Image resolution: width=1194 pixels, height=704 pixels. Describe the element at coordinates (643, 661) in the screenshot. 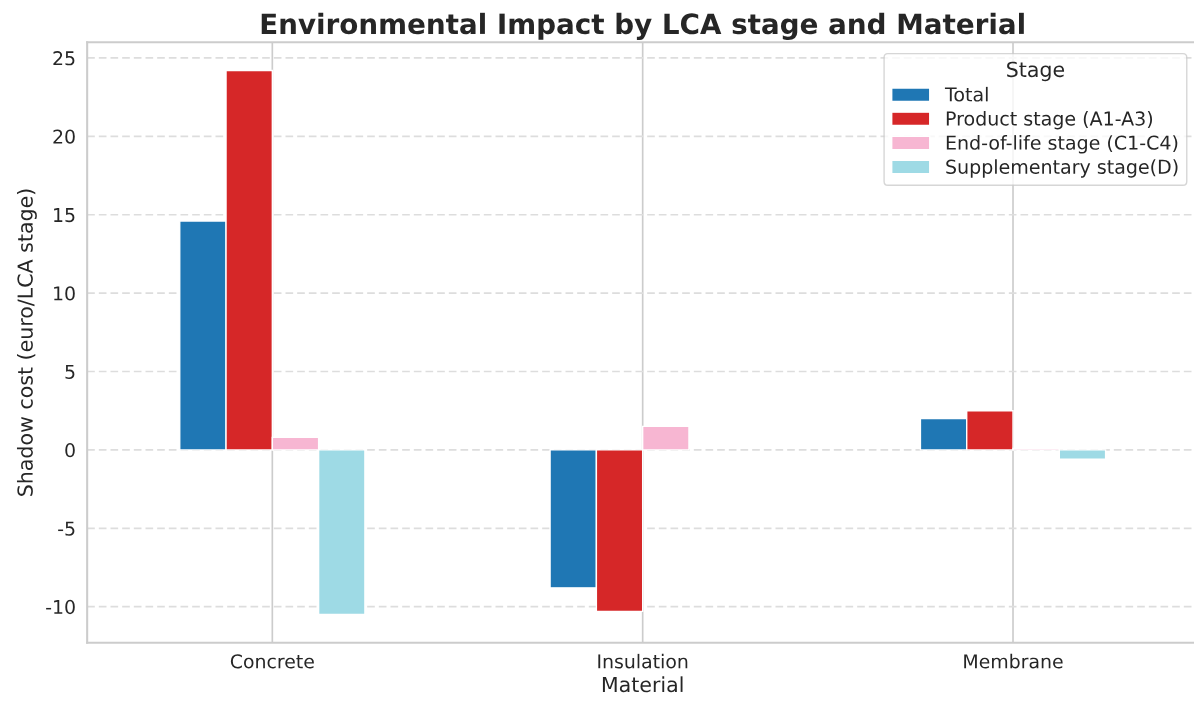

I see `x-tick-label: Insulation` at that location.